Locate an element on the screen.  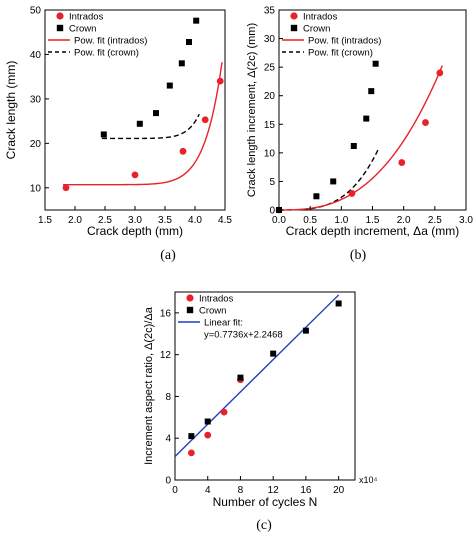
y-tick-label: 20 is located at coordinates (36, 144).